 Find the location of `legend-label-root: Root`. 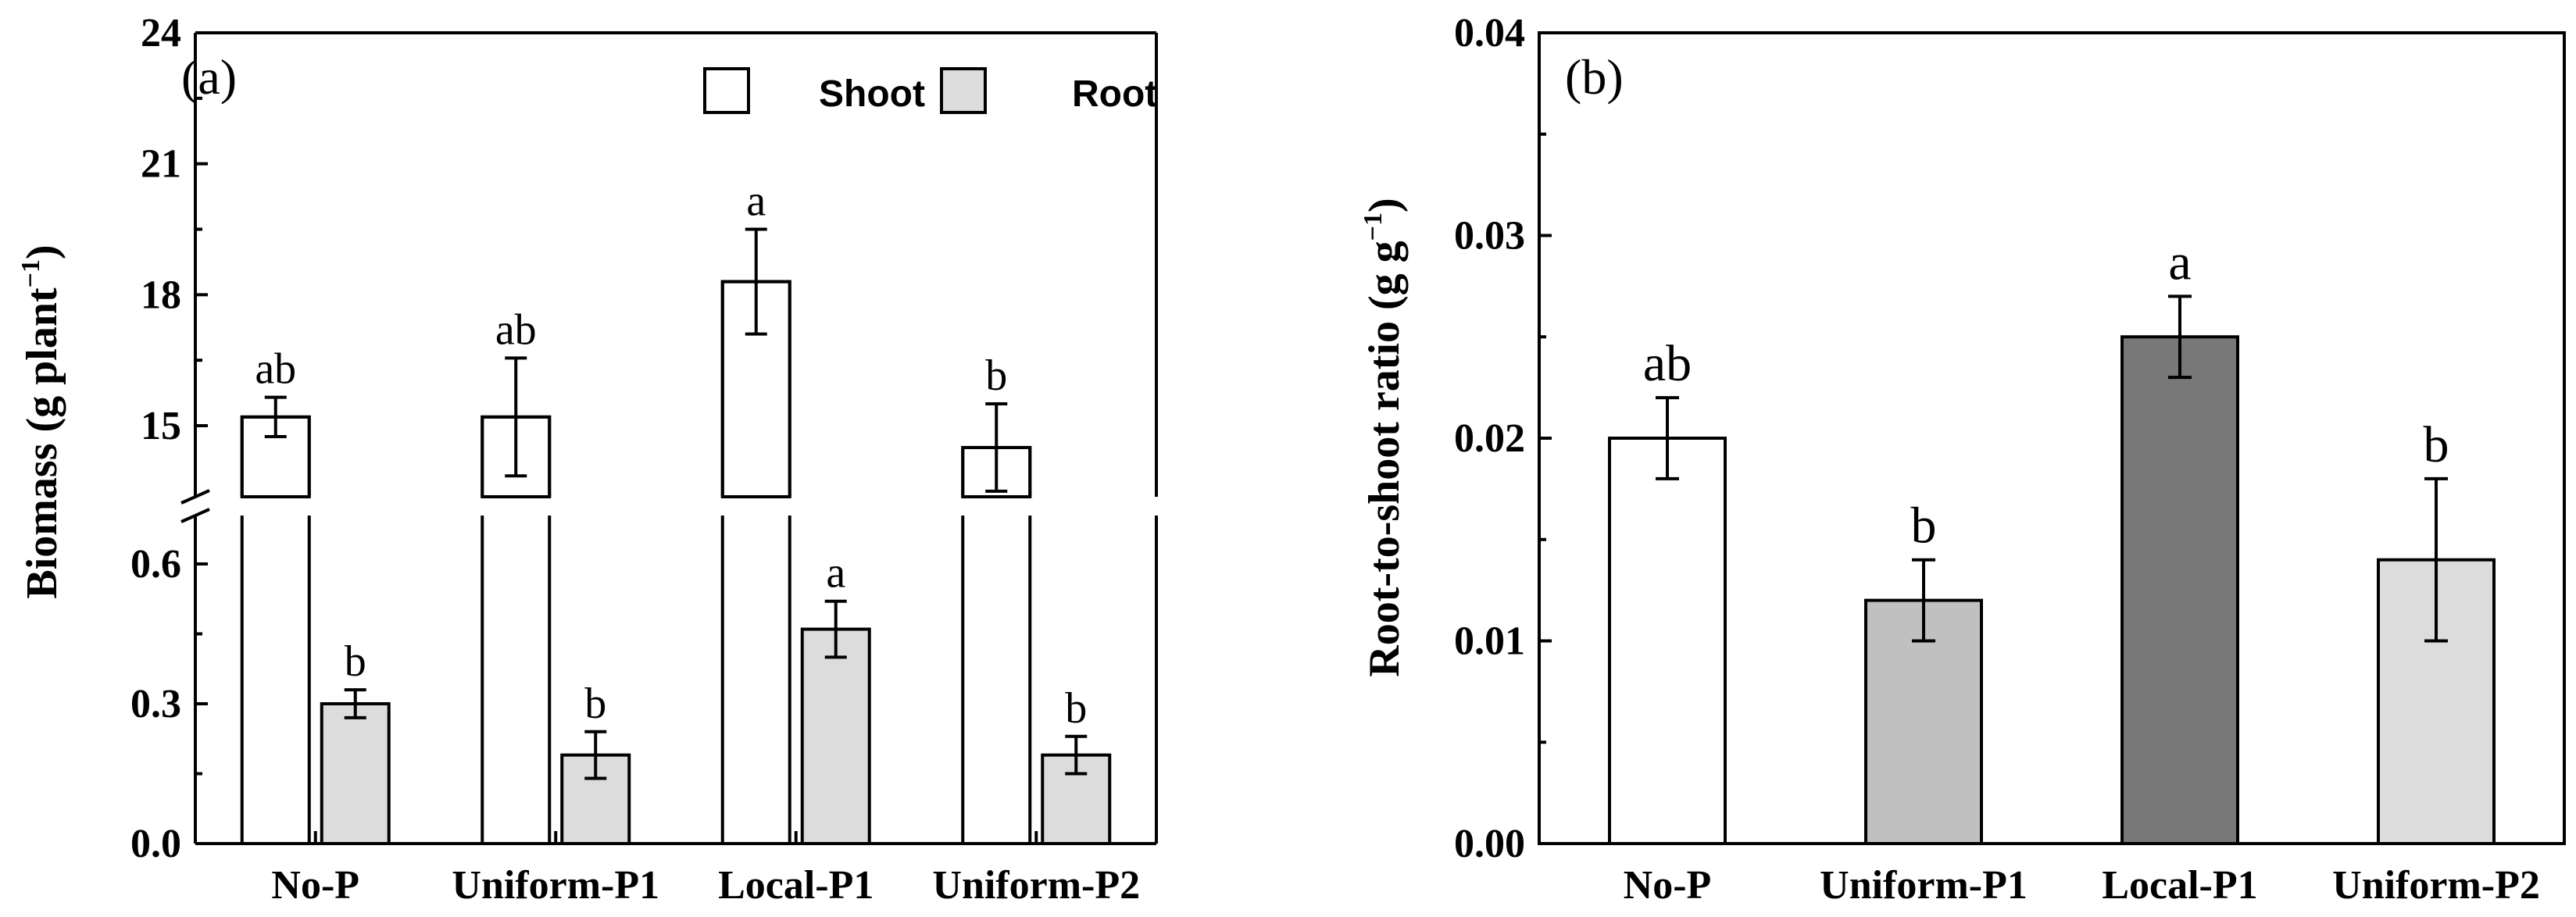

legend-label-root: Root is located at coordinates (1115, 94).